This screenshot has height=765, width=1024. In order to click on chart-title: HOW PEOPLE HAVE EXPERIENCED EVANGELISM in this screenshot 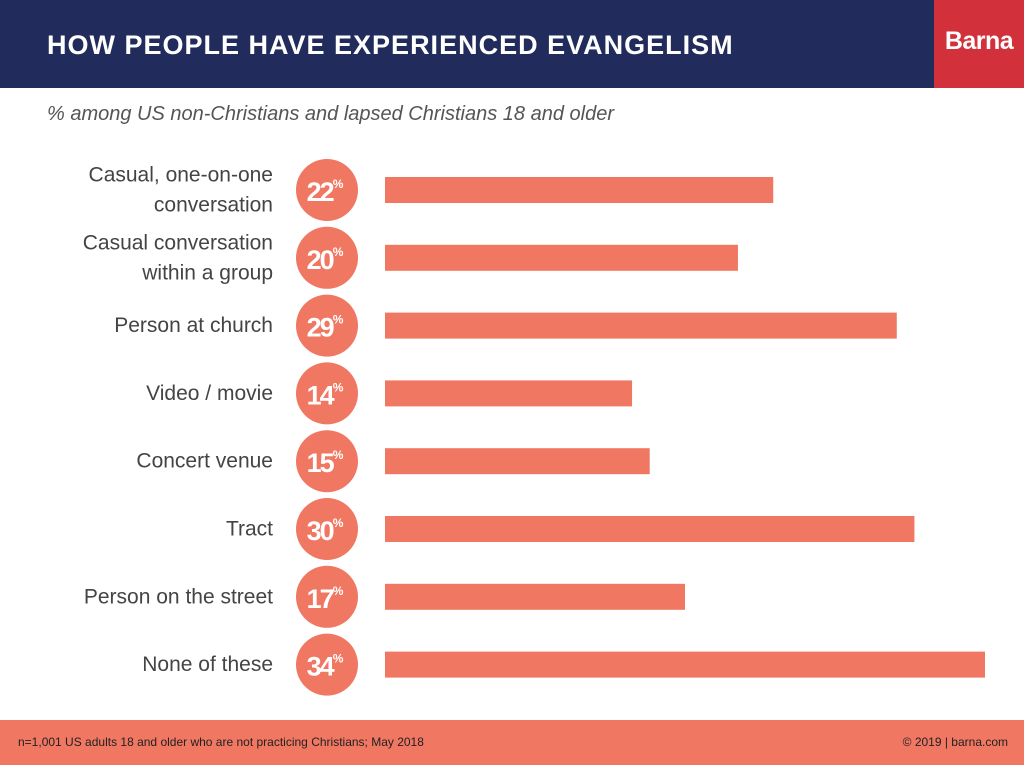, I will do `click(390, 45)`.